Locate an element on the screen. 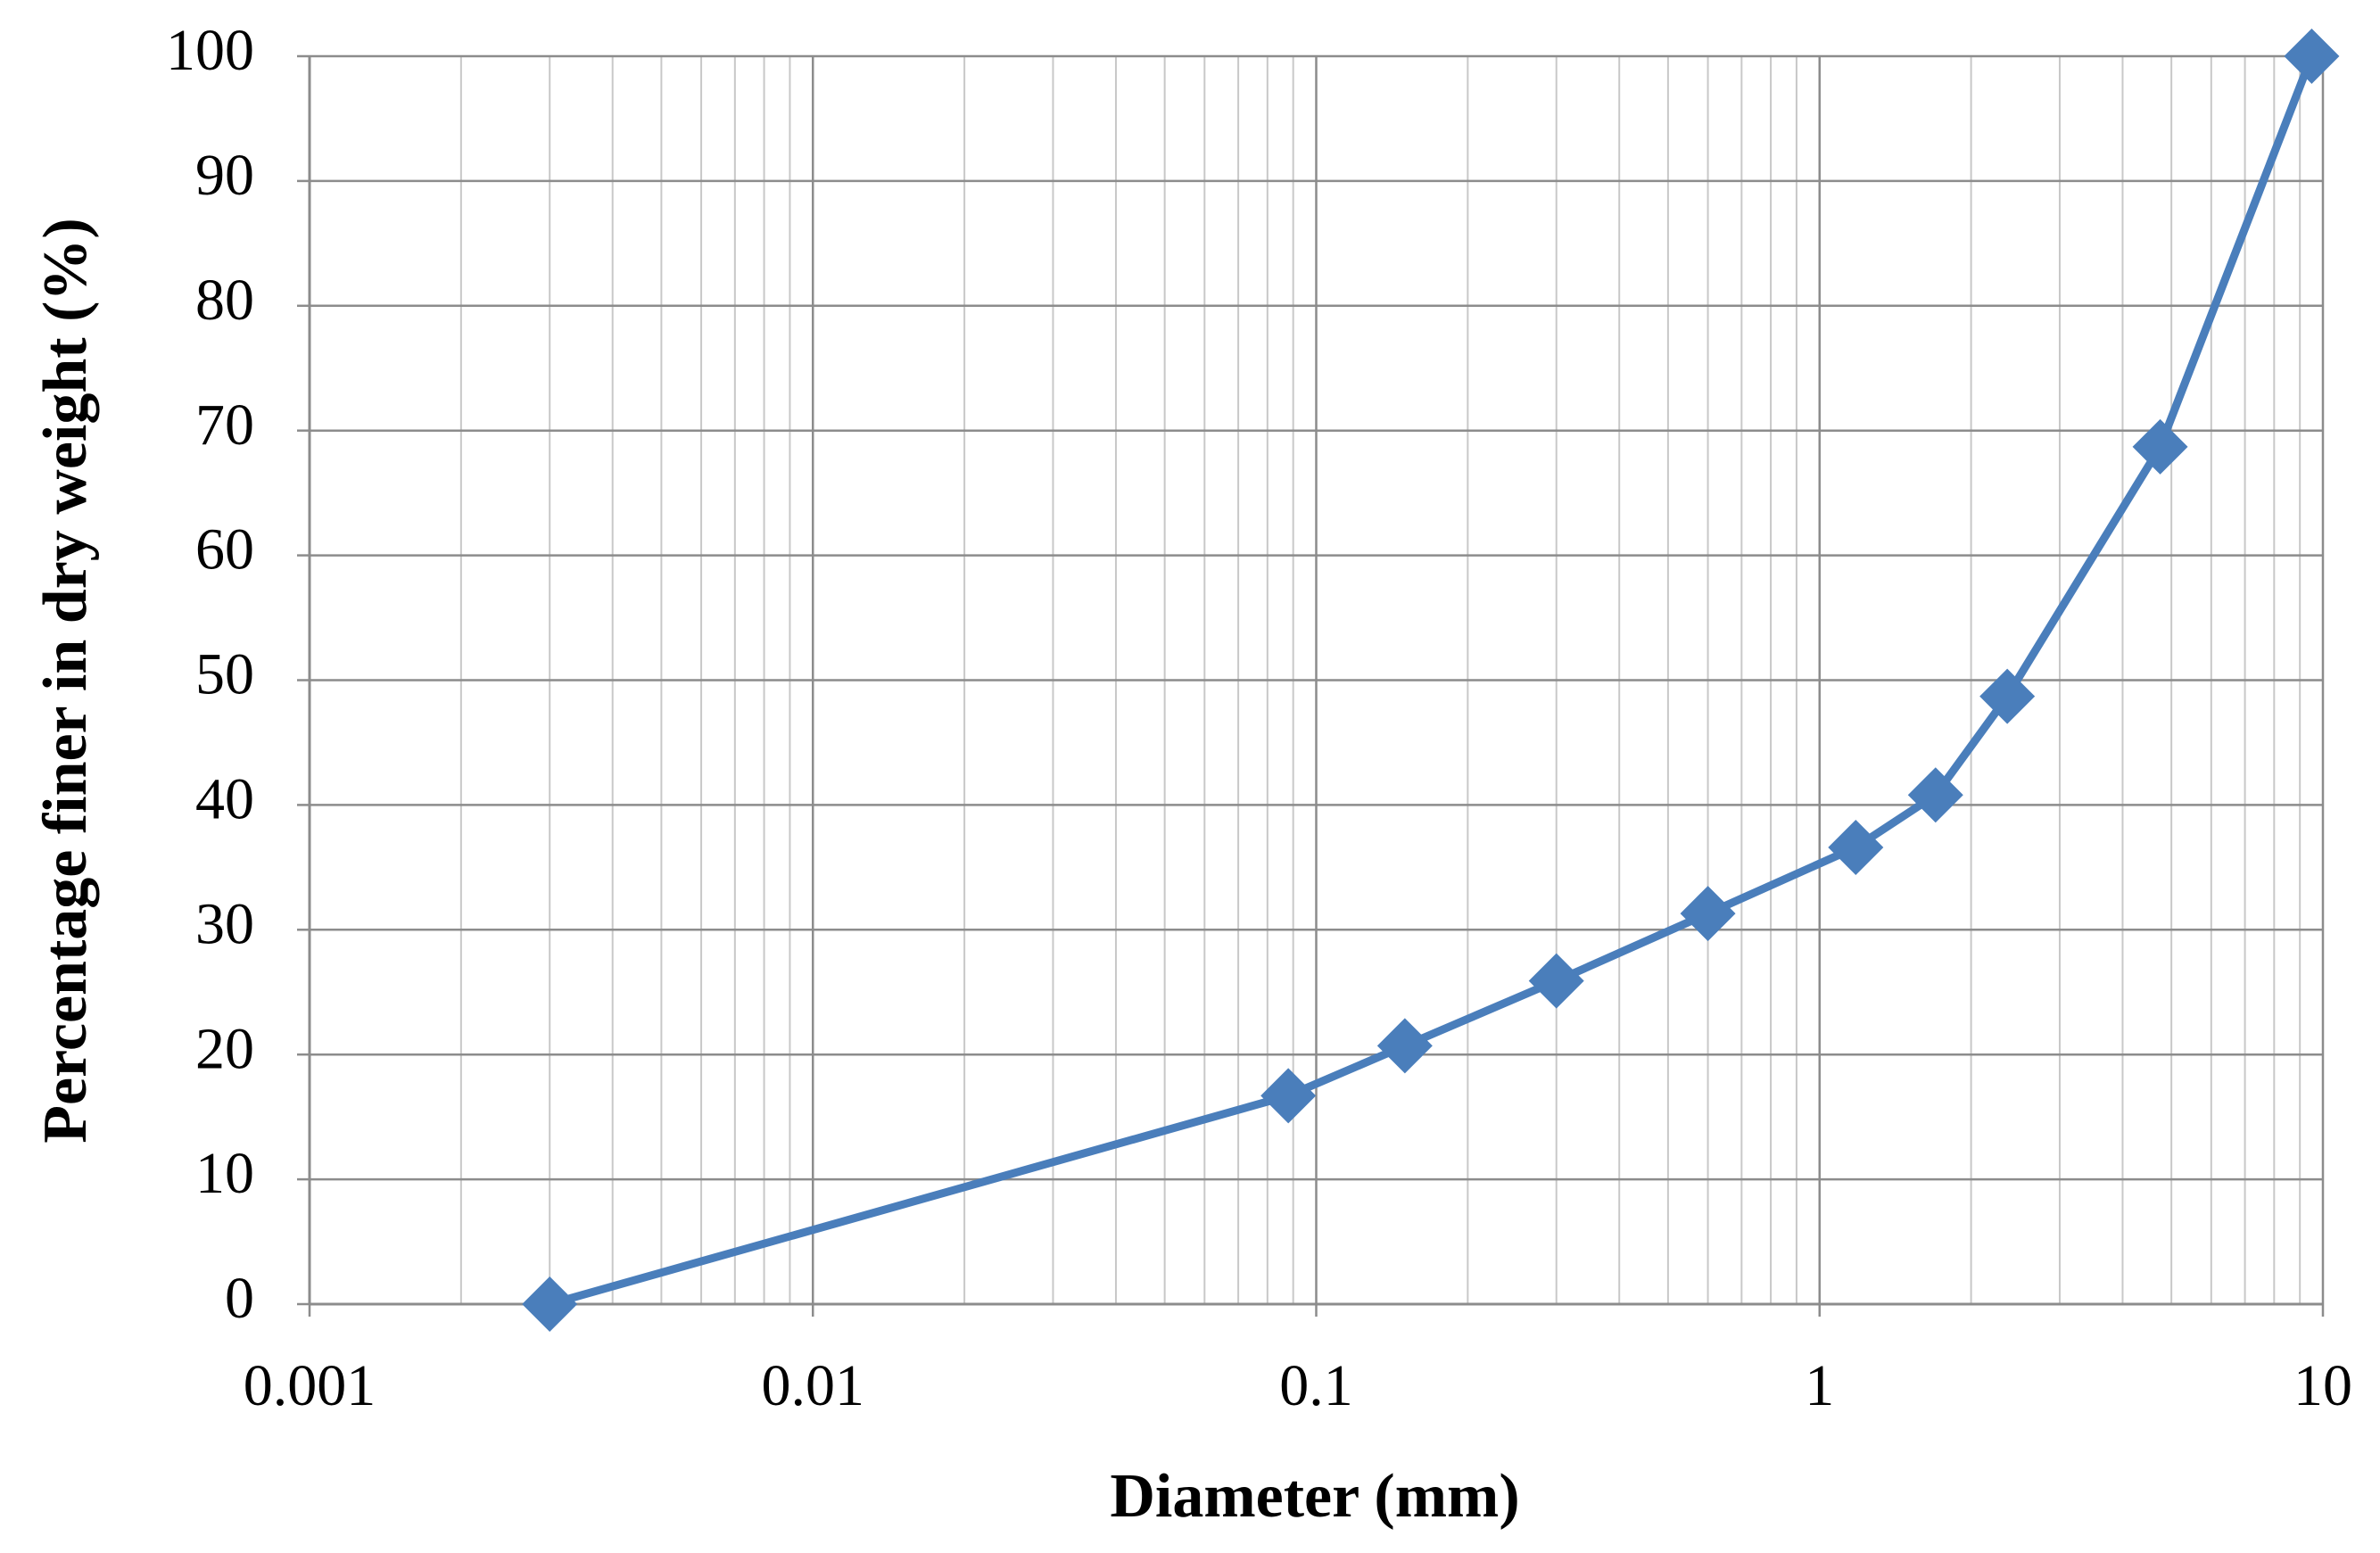 The image size is (2380, 1553). x-tick-label: 0.01 is located at coordinates (813, 1385).